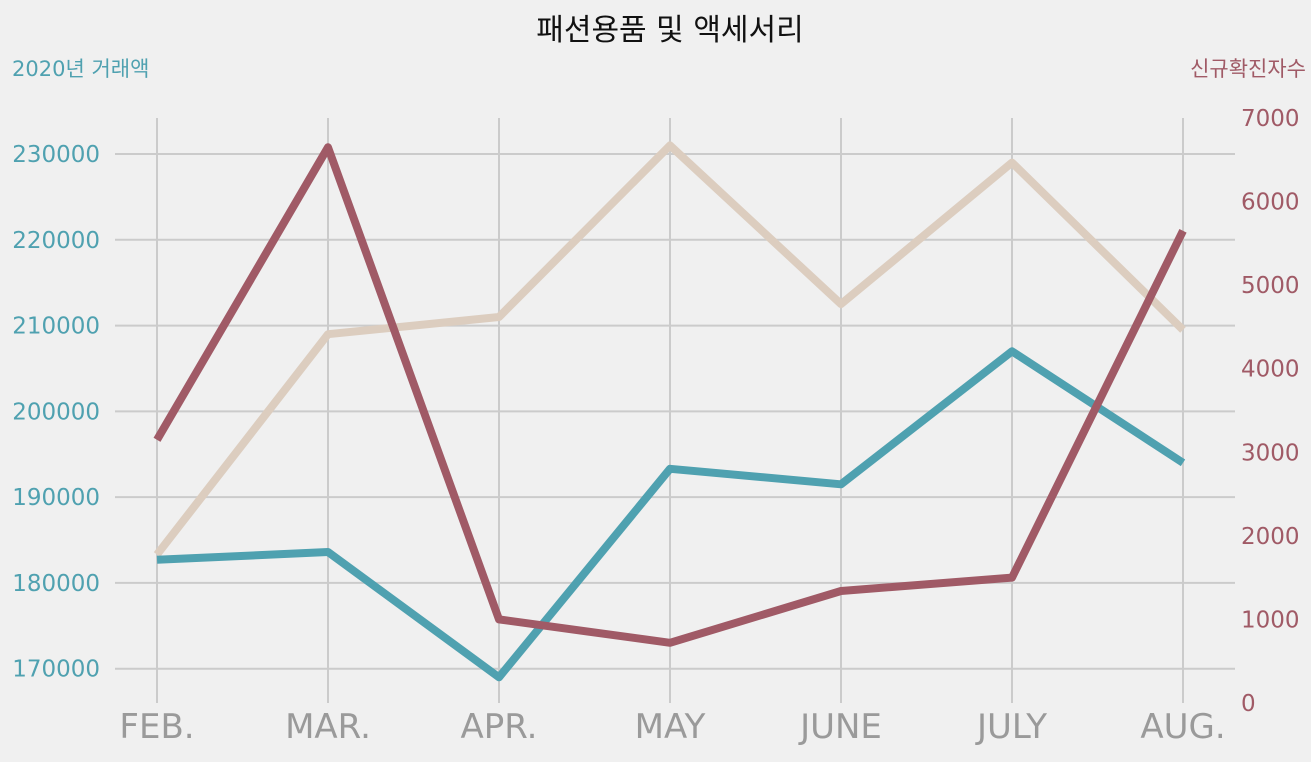 The height and width of the screenshot is (762, 1311). I want to click on left-tick-label: 200000, so click(56, 412).